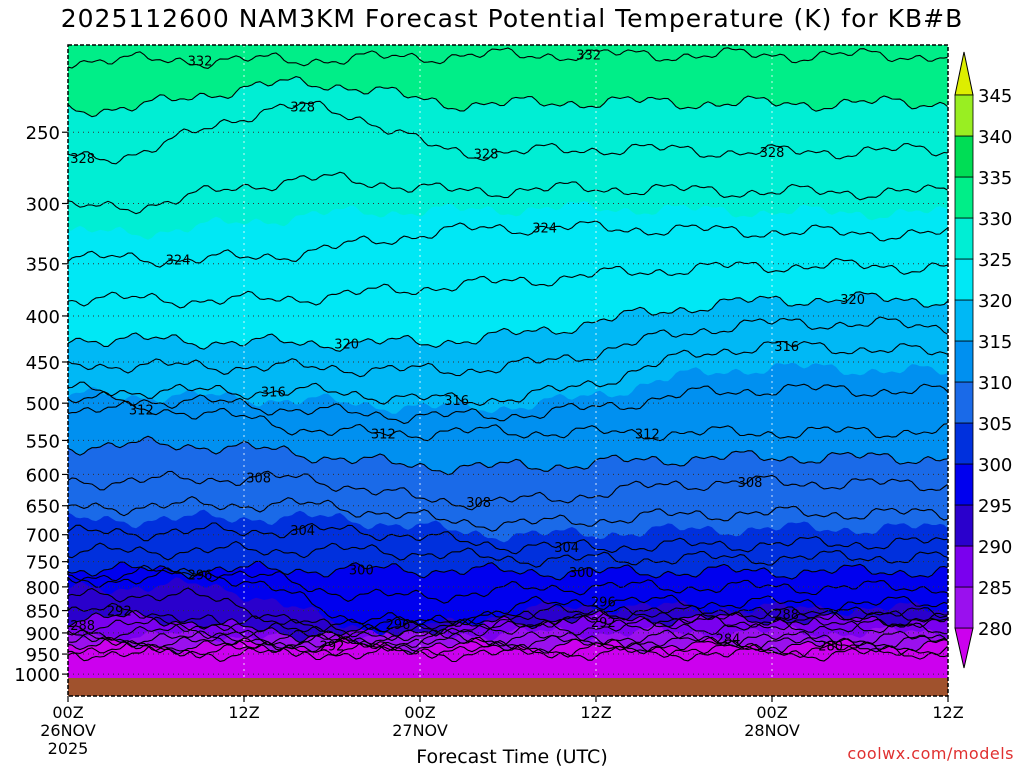  What do you see at coordinates (995, 301) in the screenshot?
I see `colorbar-label: 320` at bounding box center [995, 301].